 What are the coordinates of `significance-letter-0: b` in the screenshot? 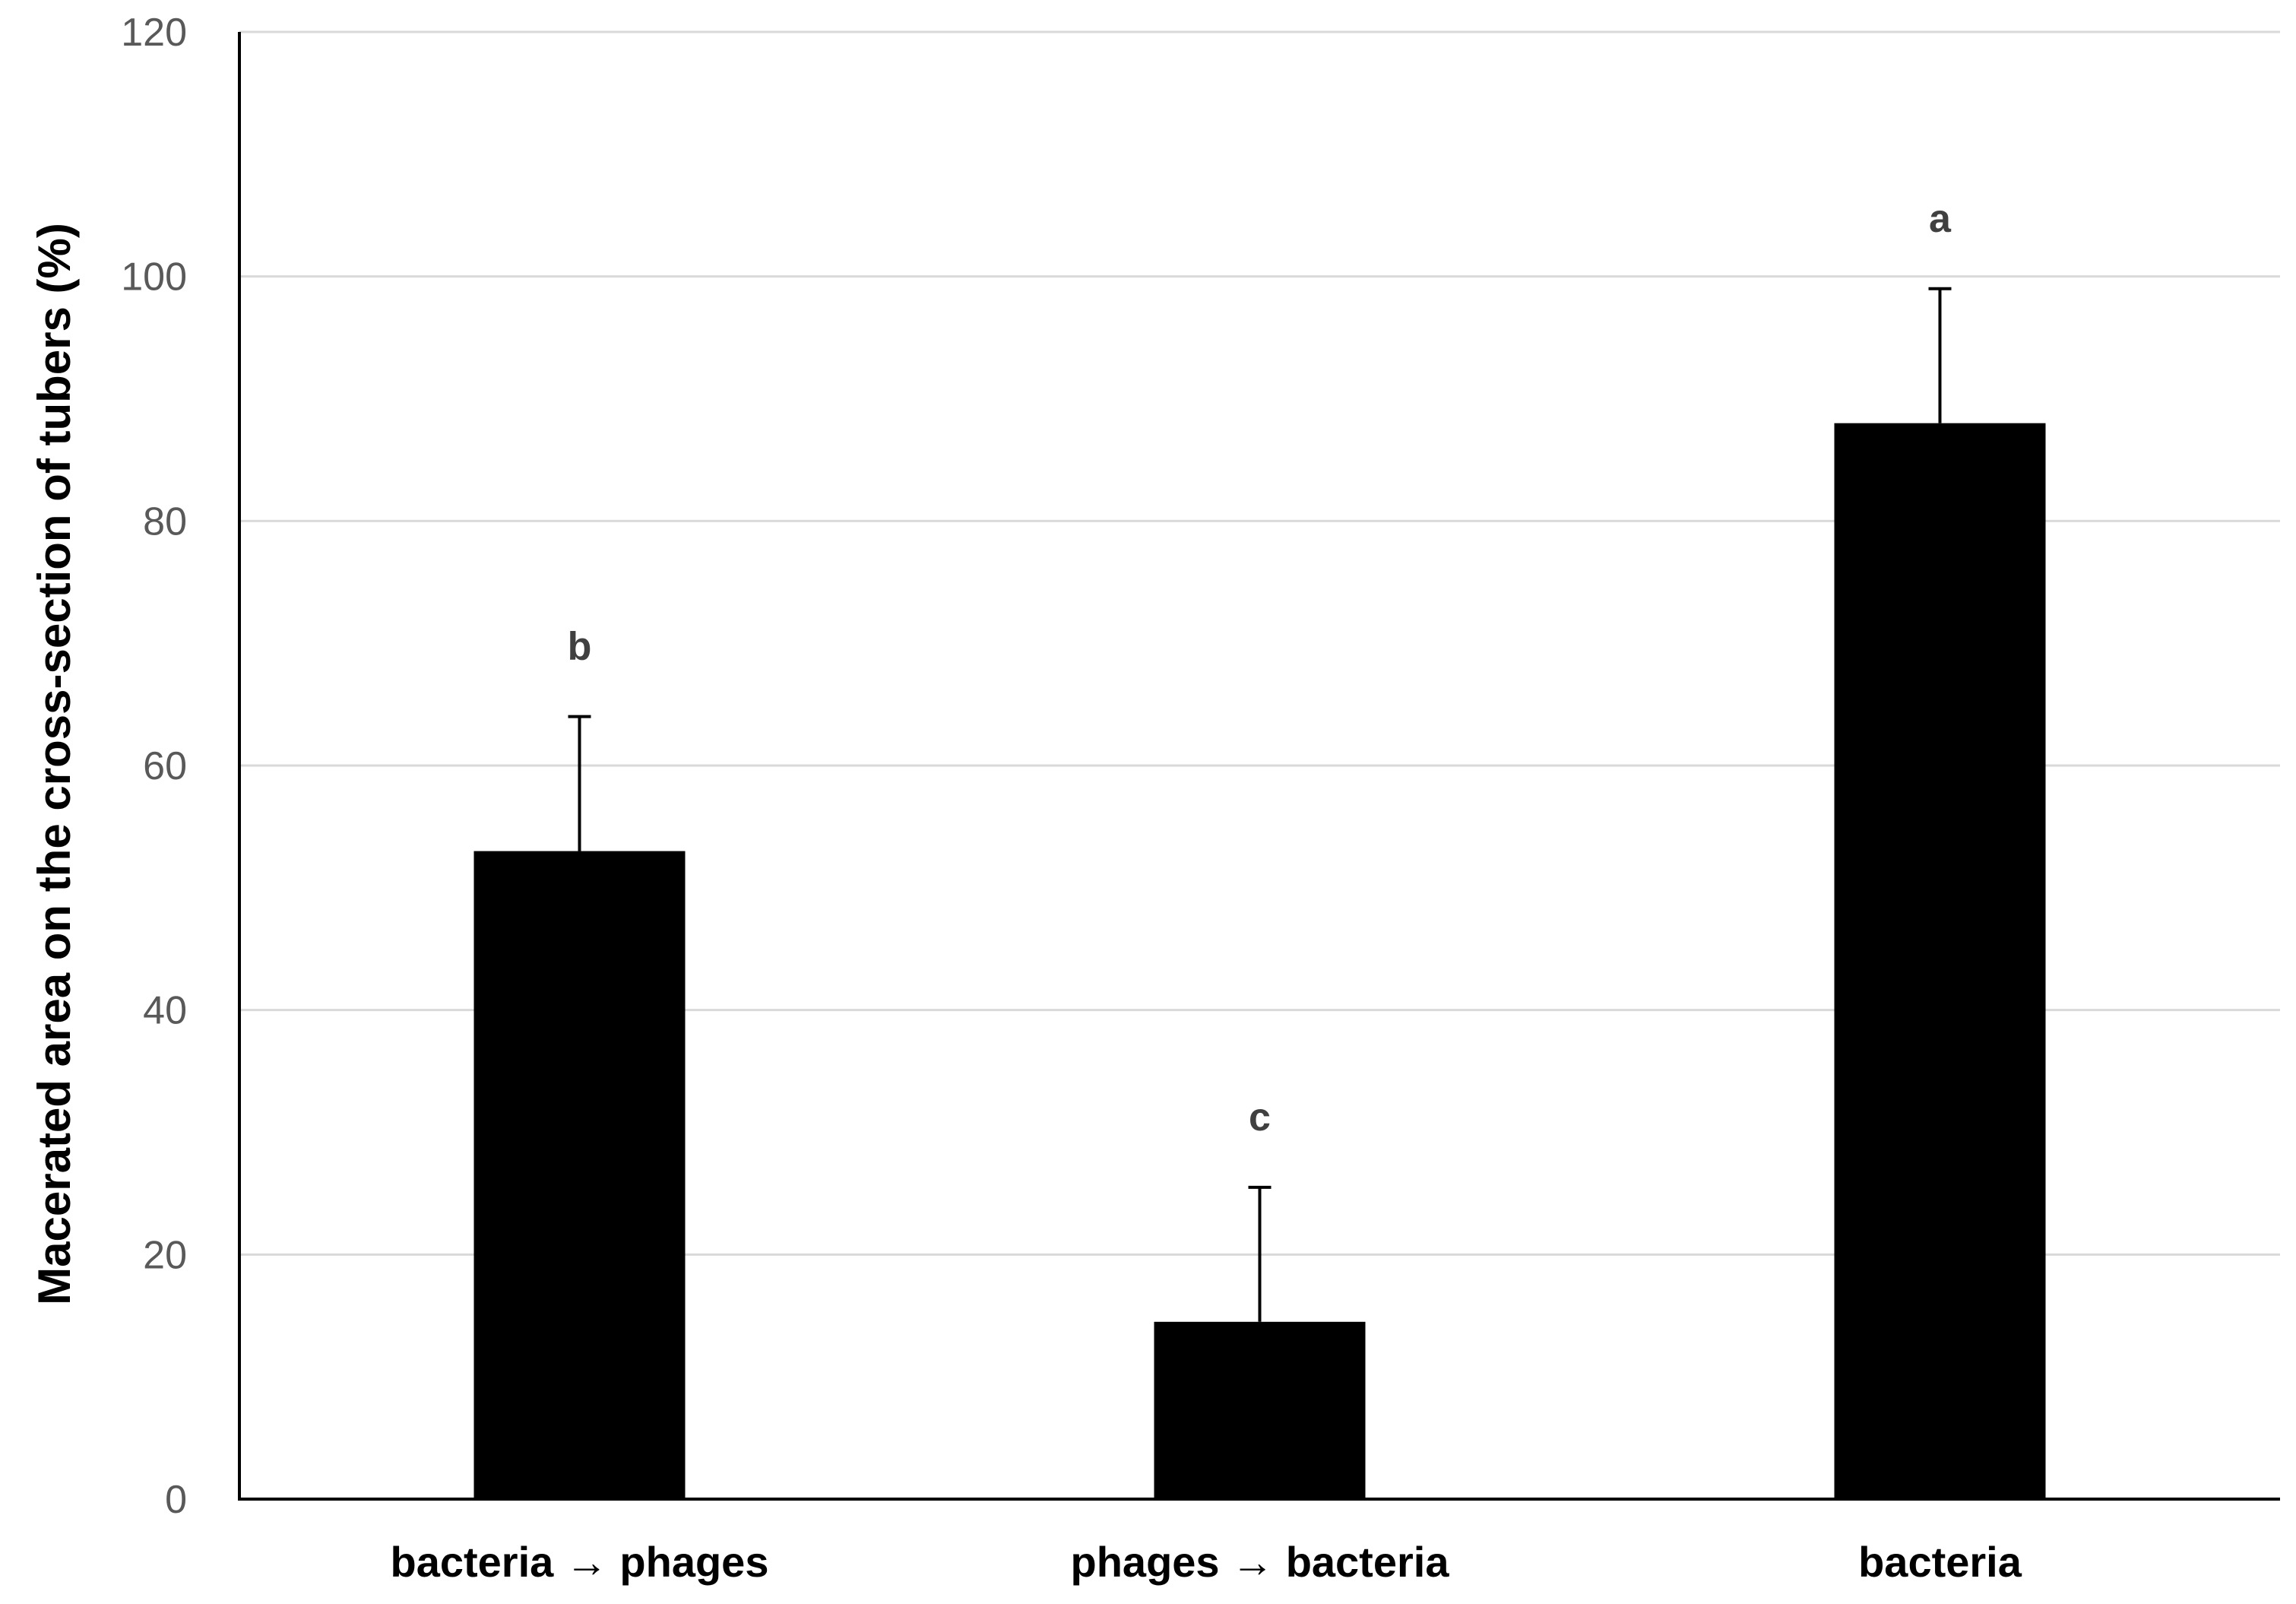 It's located at (580, 647).